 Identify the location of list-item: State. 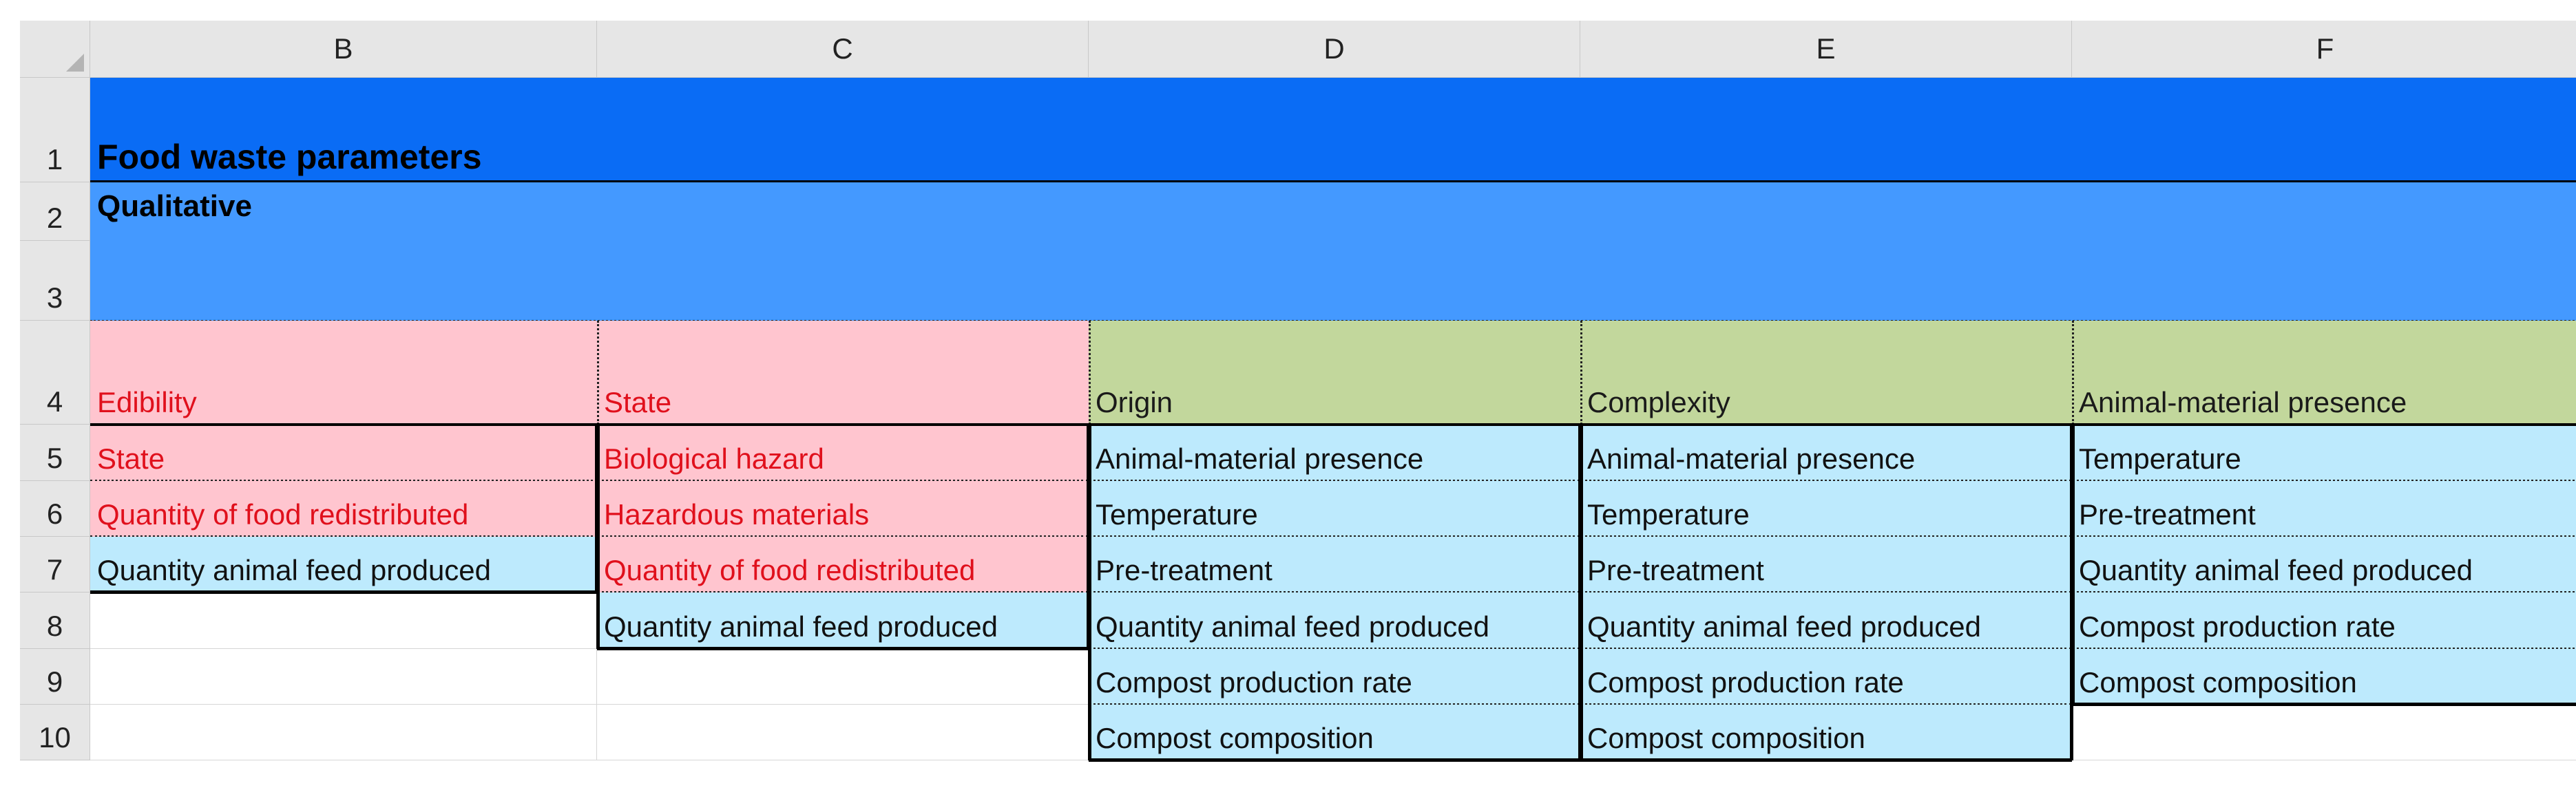
(343, 453).